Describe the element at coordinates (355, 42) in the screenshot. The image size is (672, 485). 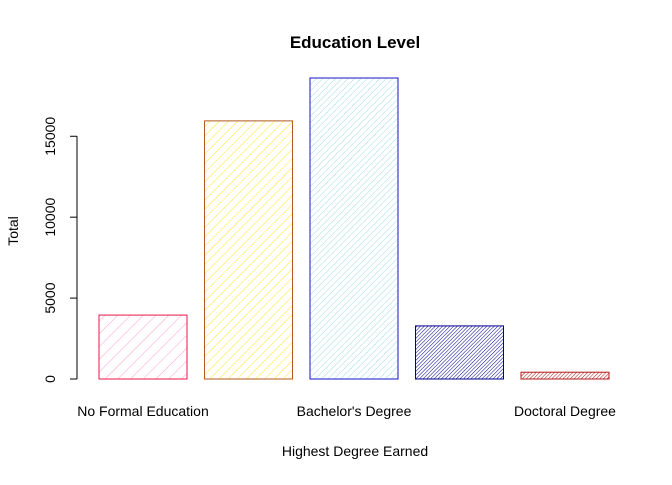
I see `chart-title: Education Level` at that location.